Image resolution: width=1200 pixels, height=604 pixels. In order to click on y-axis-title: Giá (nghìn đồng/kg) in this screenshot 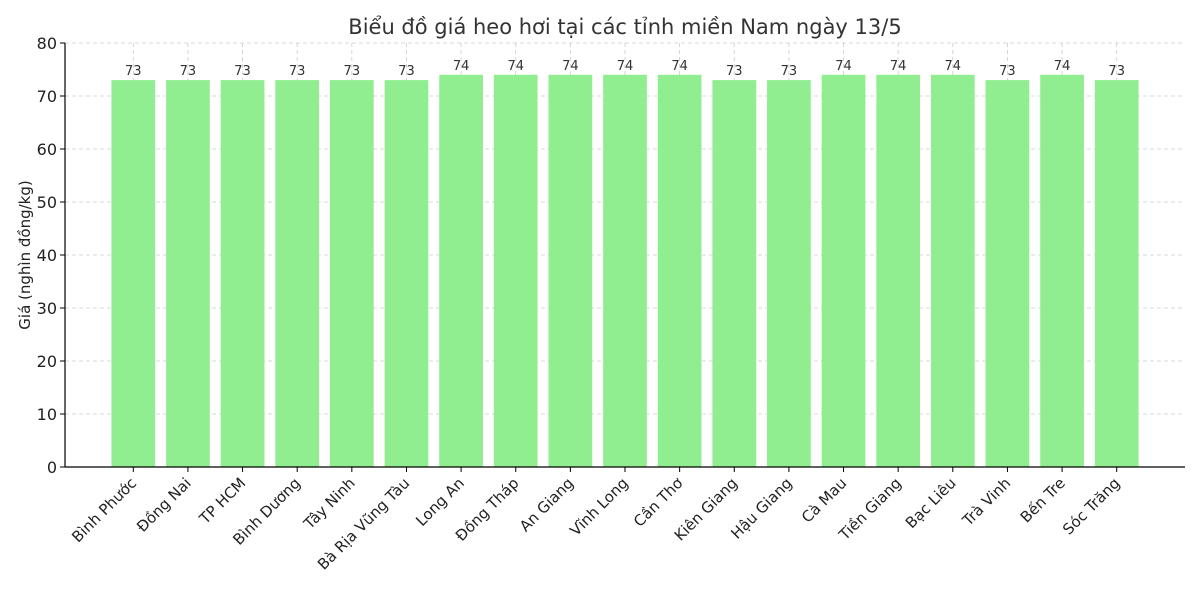, I will do `click(25, 254)`.